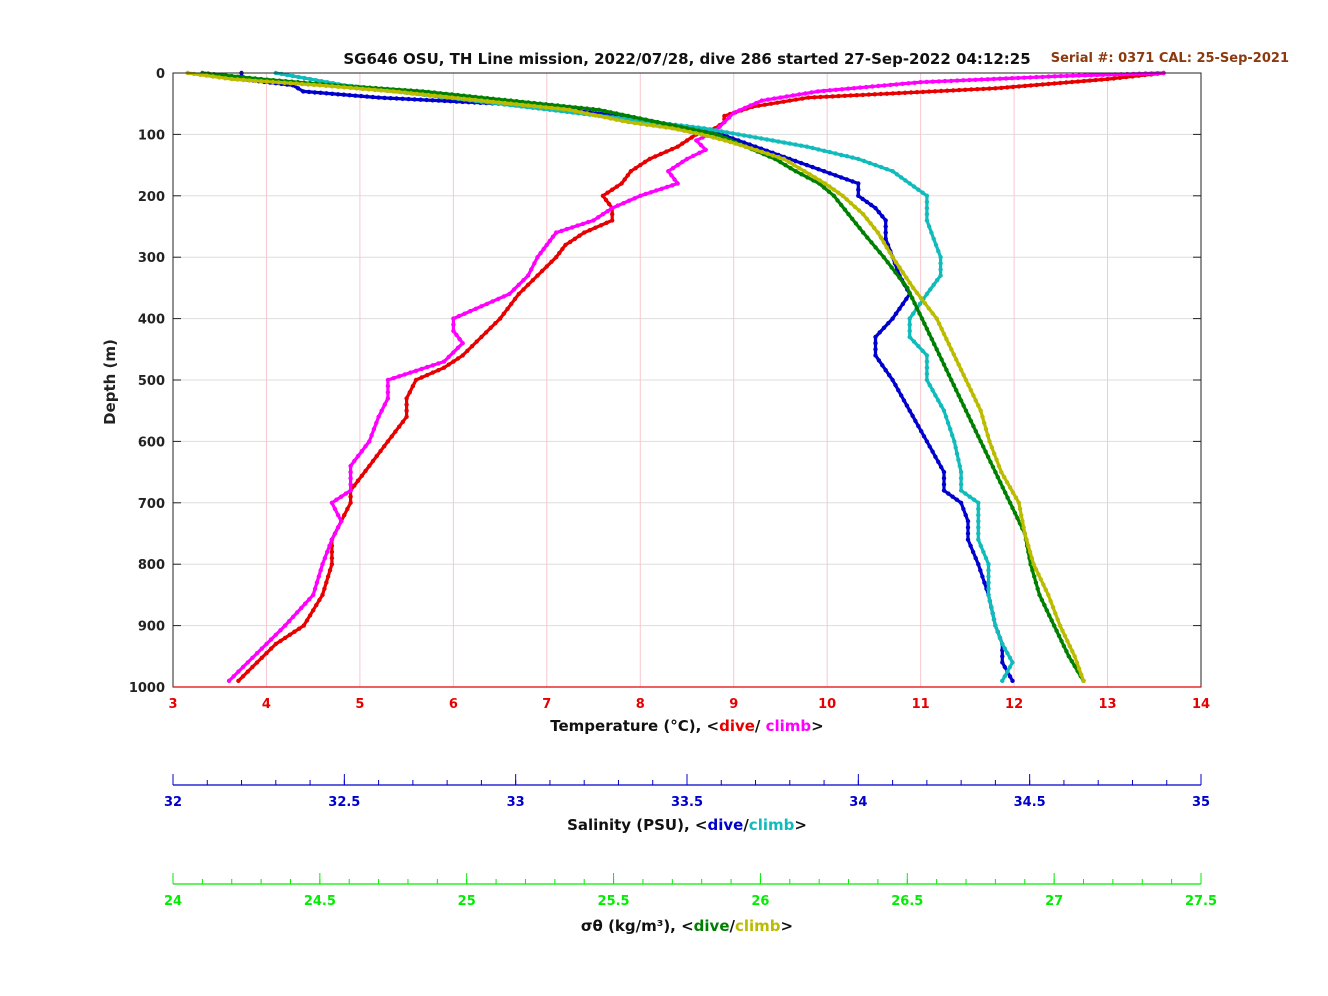 This screenshot has width=1328, height=996. I want to click on salinity-tick-label: 33.5, so click(687, 802).